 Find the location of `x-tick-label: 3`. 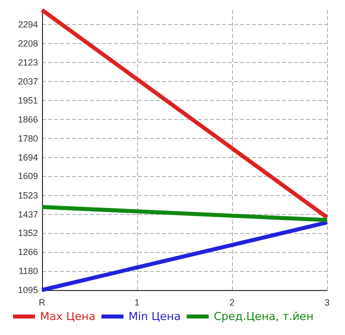

x-tick-label: 3 is located at coordinates (327, 303).